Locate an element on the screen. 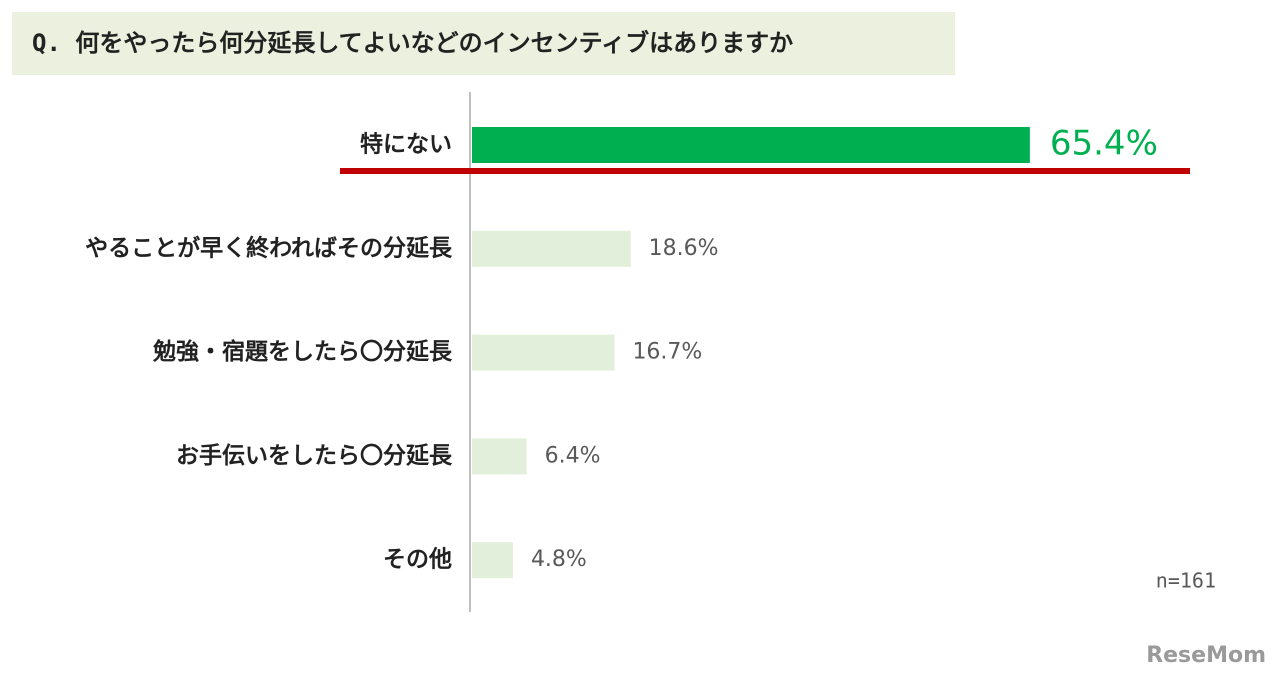 The width and height of the screenshot is (1280, 678). category-label: 勉強・宿題をしたら〇分延長 is located at coordinates (302, 351).